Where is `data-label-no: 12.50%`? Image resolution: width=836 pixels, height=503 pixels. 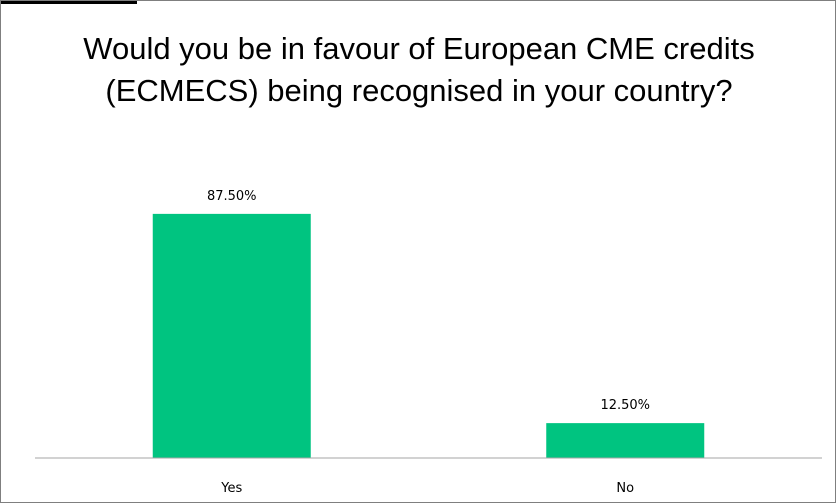
data-label-no: 12.50% is located at coordinates (625, 405).